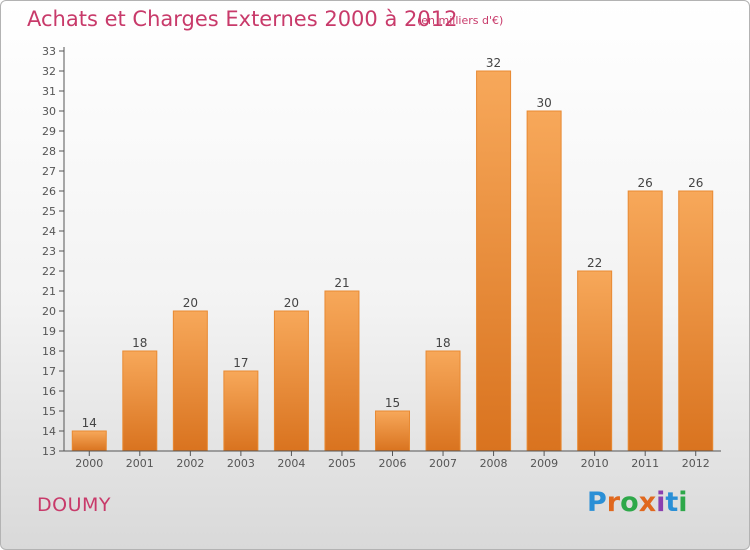  Describe the element at coordinates (49, 131) in the screenshot. I see `y-tick-label: 29` at that location.